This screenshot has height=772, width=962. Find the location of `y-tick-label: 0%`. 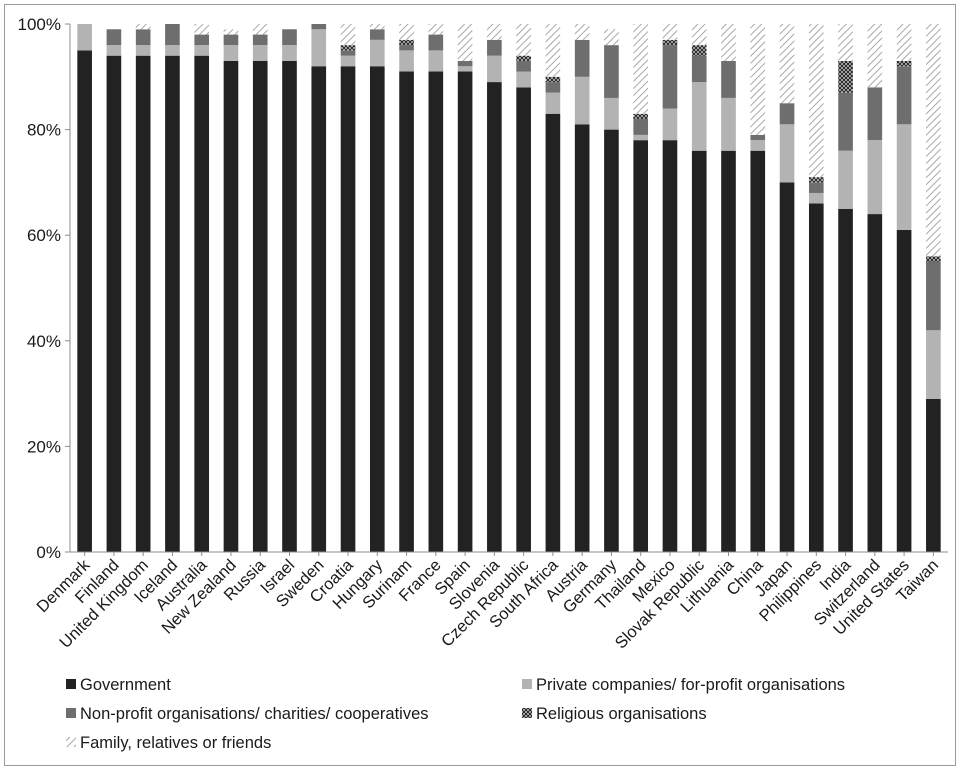

y-tick-label: 0% is located at coordinates (48, 552).